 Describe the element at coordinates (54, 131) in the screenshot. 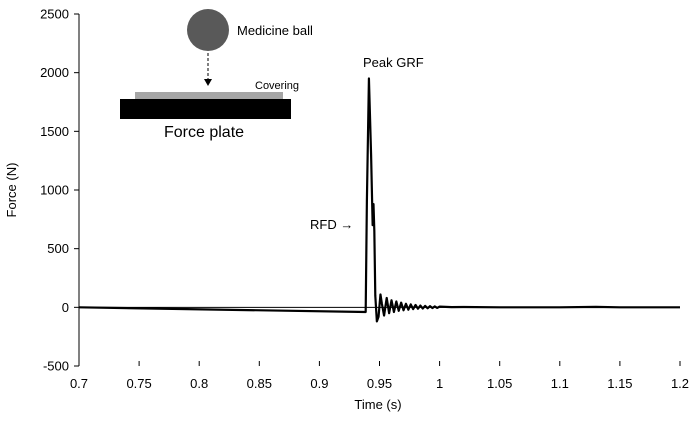

I see `y-tick-label: 1500` at that location.